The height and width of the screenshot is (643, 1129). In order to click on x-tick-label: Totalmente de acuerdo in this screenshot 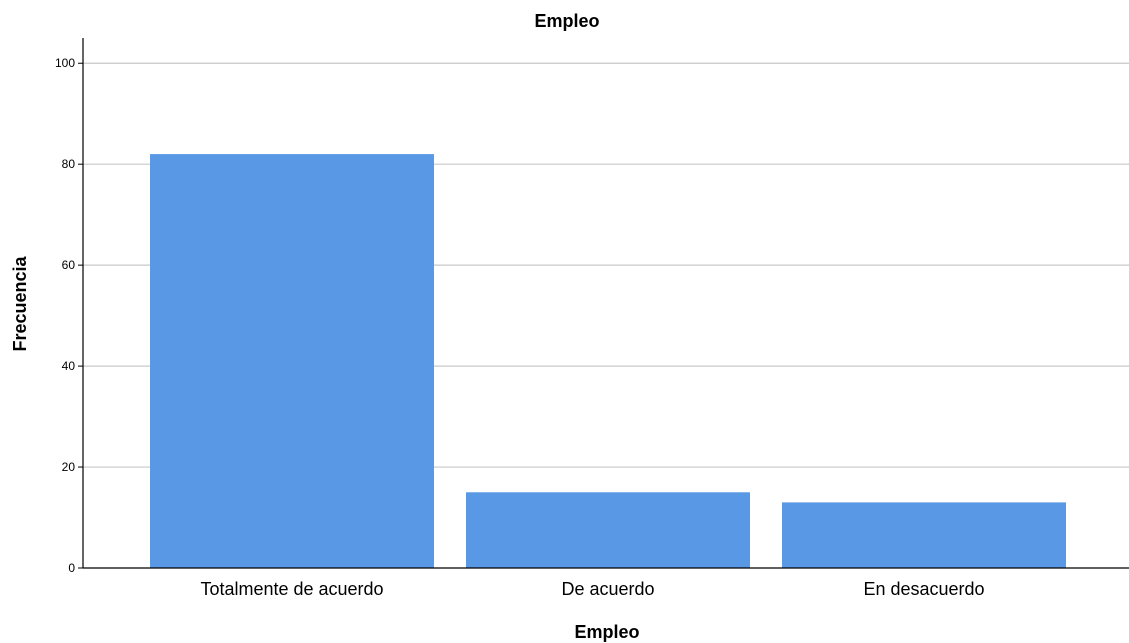, I will do `click(291, 589)`.